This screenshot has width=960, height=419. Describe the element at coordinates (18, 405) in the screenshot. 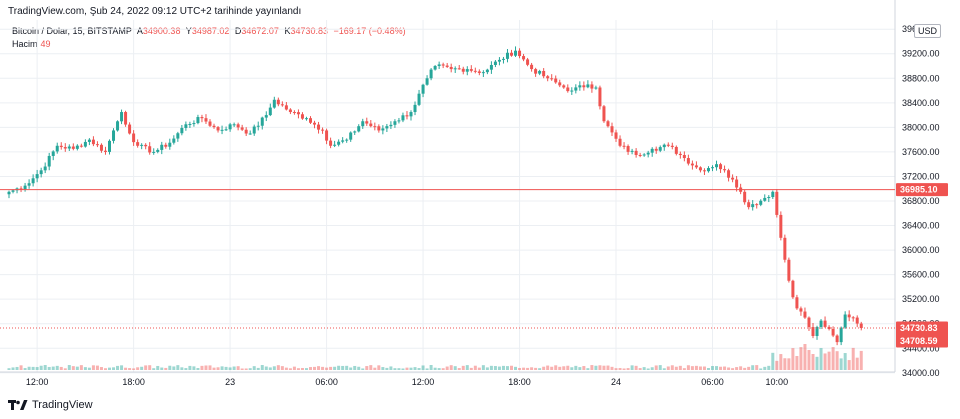

I see `tradingview-logo-icon` at that location.